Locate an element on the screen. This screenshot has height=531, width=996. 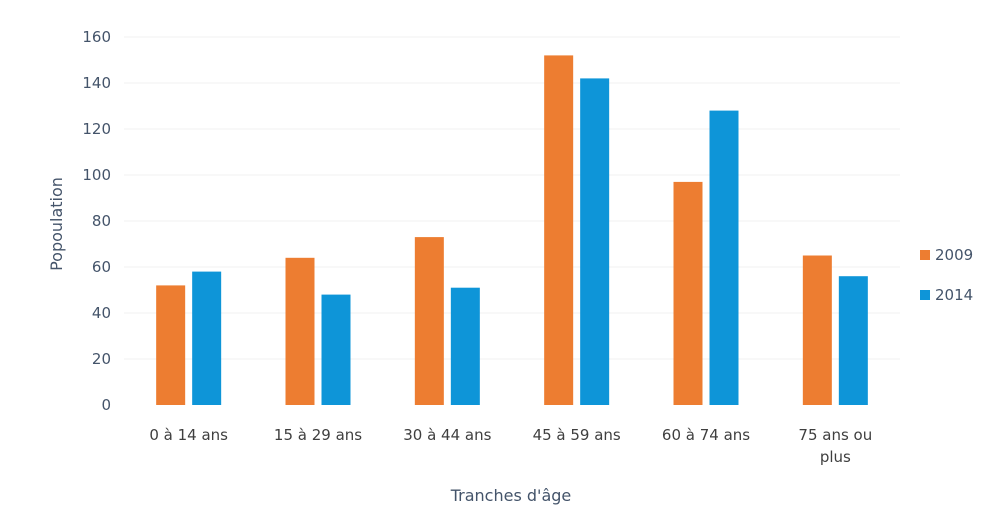
y-tick-label: 40 is located at coordinates (101, 313).